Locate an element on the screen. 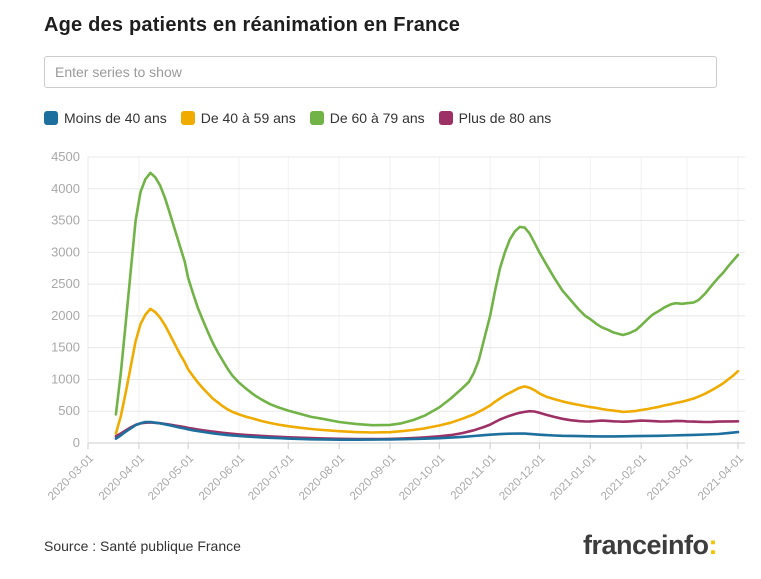  series-line-plus-de-80-ans is located at coordinates (427, 425).